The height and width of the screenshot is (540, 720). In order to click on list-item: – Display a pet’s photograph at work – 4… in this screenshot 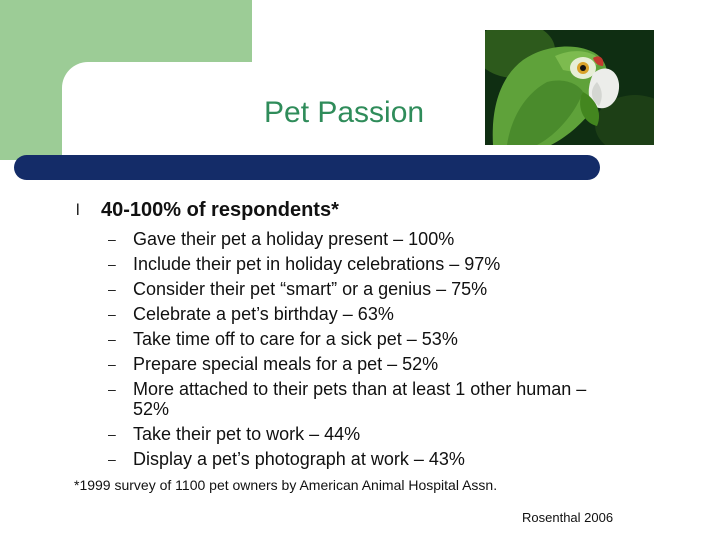, I will do `click(348, 459)`.